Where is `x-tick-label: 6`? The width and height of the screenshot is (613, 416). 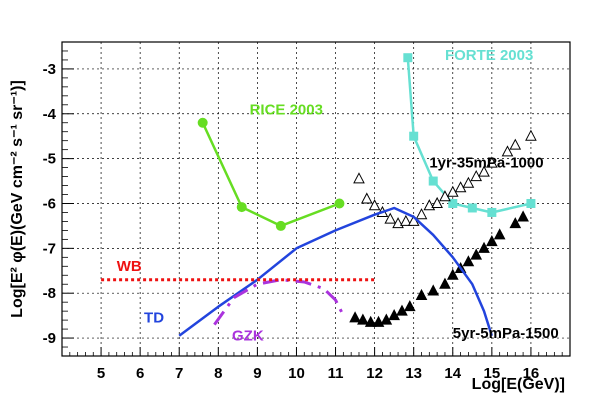
x-tick-label: 6 is located at coordinates (140, 373).